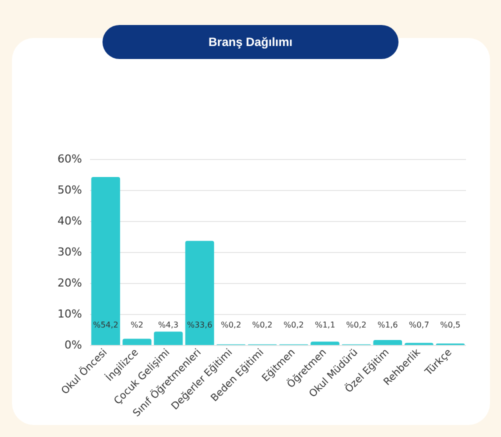 The image size is (501, 437). I want to click on chart-title: Branş Dağılımı, so click(250, 42).